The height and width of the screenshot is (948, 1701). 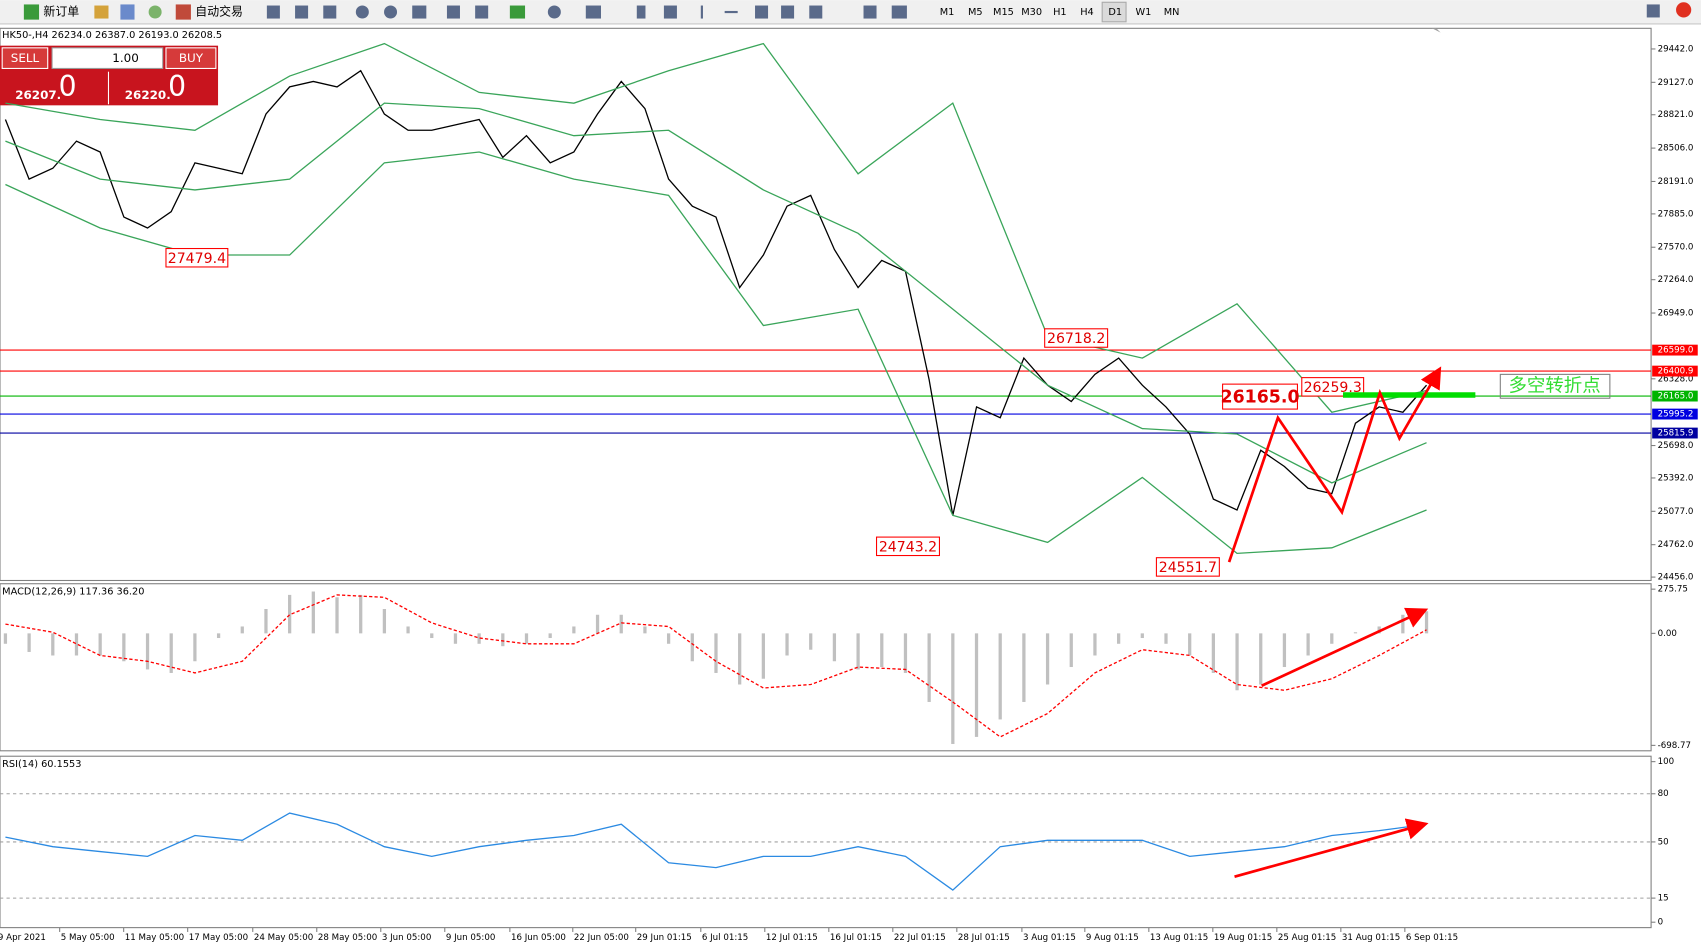 What do you see at coordinates (107, 58) in the screenshot?
I see `lot-input` at bounding box center [107, 58].